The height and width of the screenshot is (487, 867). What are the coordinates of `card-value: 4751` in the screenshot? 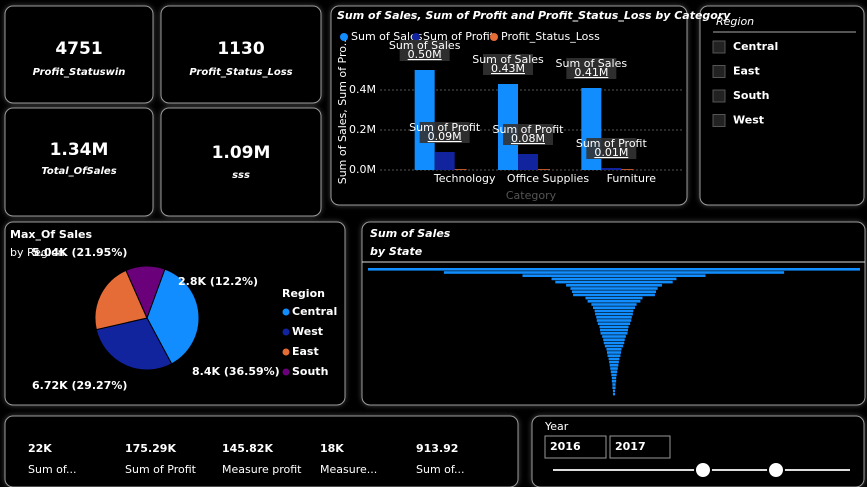 It's located at (78, 49).